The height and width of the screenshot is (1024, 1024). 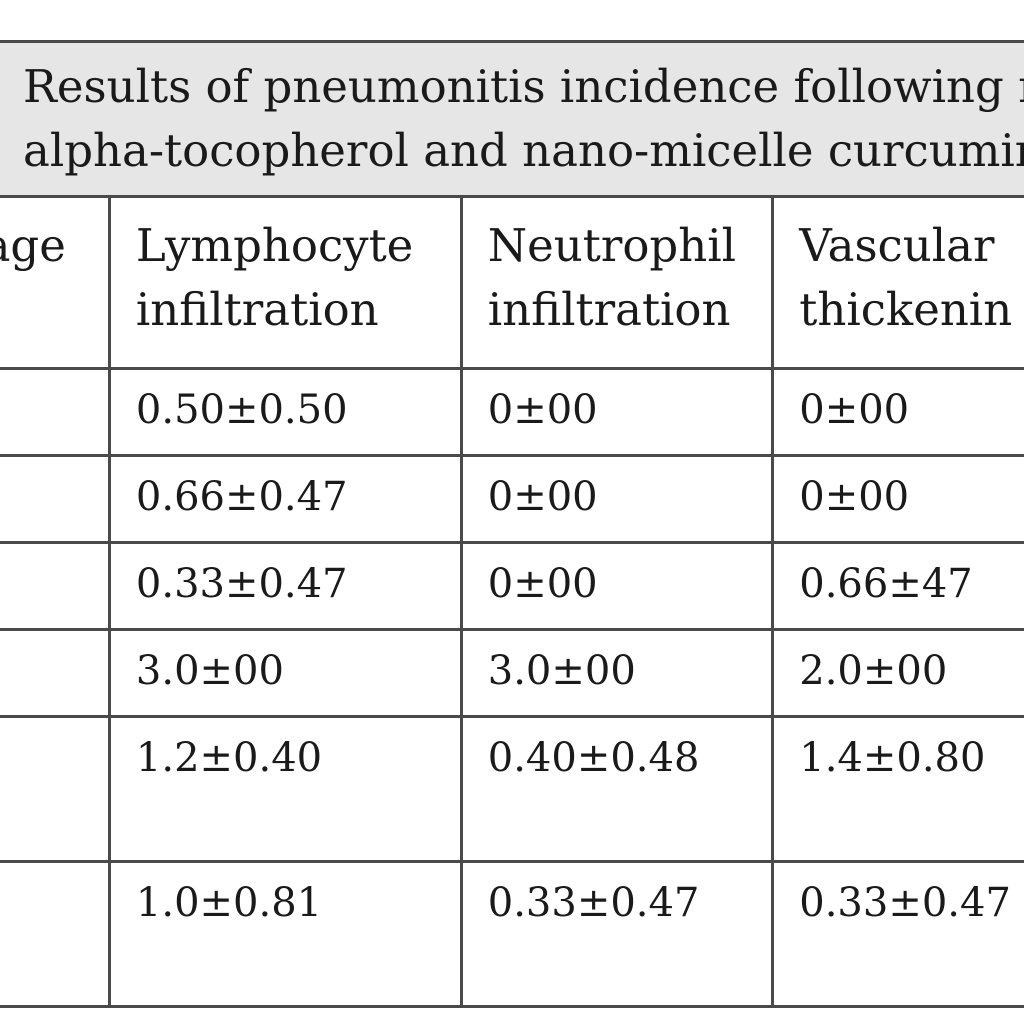 What do you see at coordinates (274, 245) in the screenshot?
I see `header-lymphocyte-line-1: Lymphocyte` at bounding box center [274, 245].